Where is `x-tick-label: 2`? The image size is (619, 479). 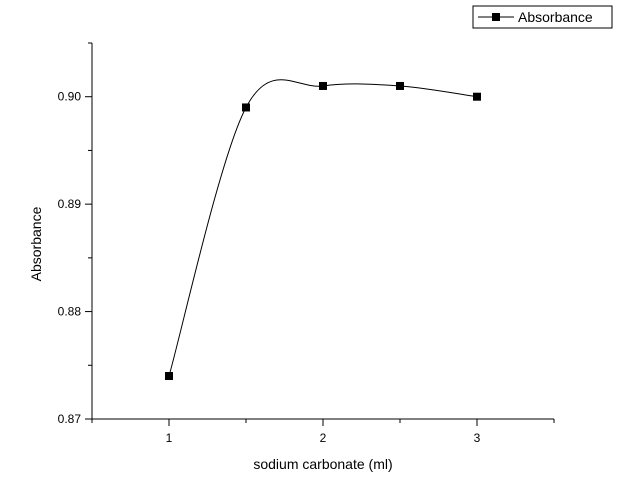
x-tick-label: 2 is located at coordinates (323, 438).